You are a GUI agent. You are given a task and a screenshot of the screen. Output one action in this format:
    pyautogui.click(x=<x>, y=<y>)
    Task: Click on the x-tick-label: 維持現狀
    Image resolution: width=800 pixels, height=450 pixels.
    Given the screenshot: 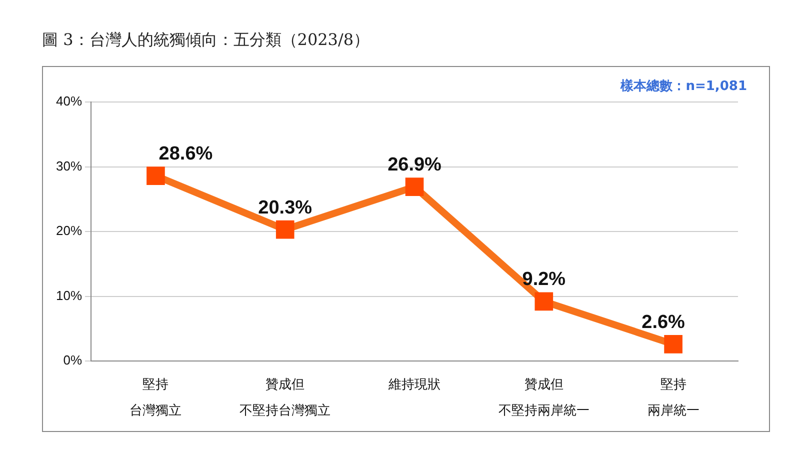 What is the action you would take?
    pyautogui.click(x=414, y=384)
    